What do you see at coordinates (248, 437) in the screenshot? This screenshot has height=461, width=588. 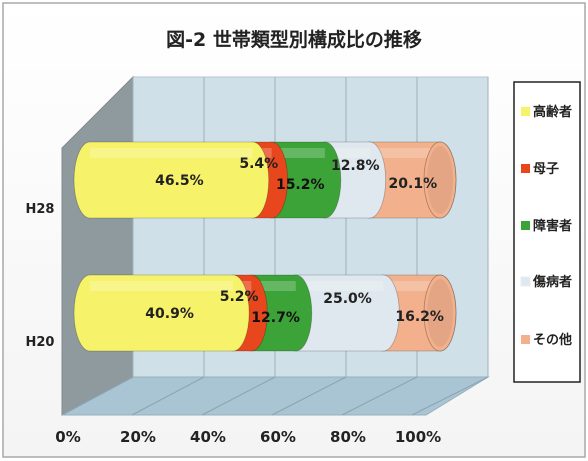 I see `value-axis-tick-labels: 0% 20% 40% 60% 80% 100%` at bounding box center [248, 437].